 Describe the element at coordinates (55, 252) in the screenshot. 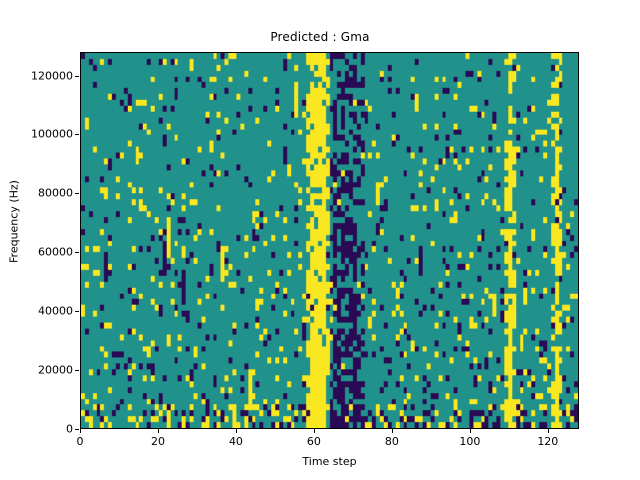

I see `y-tick-label-60000: 60000` at that location.